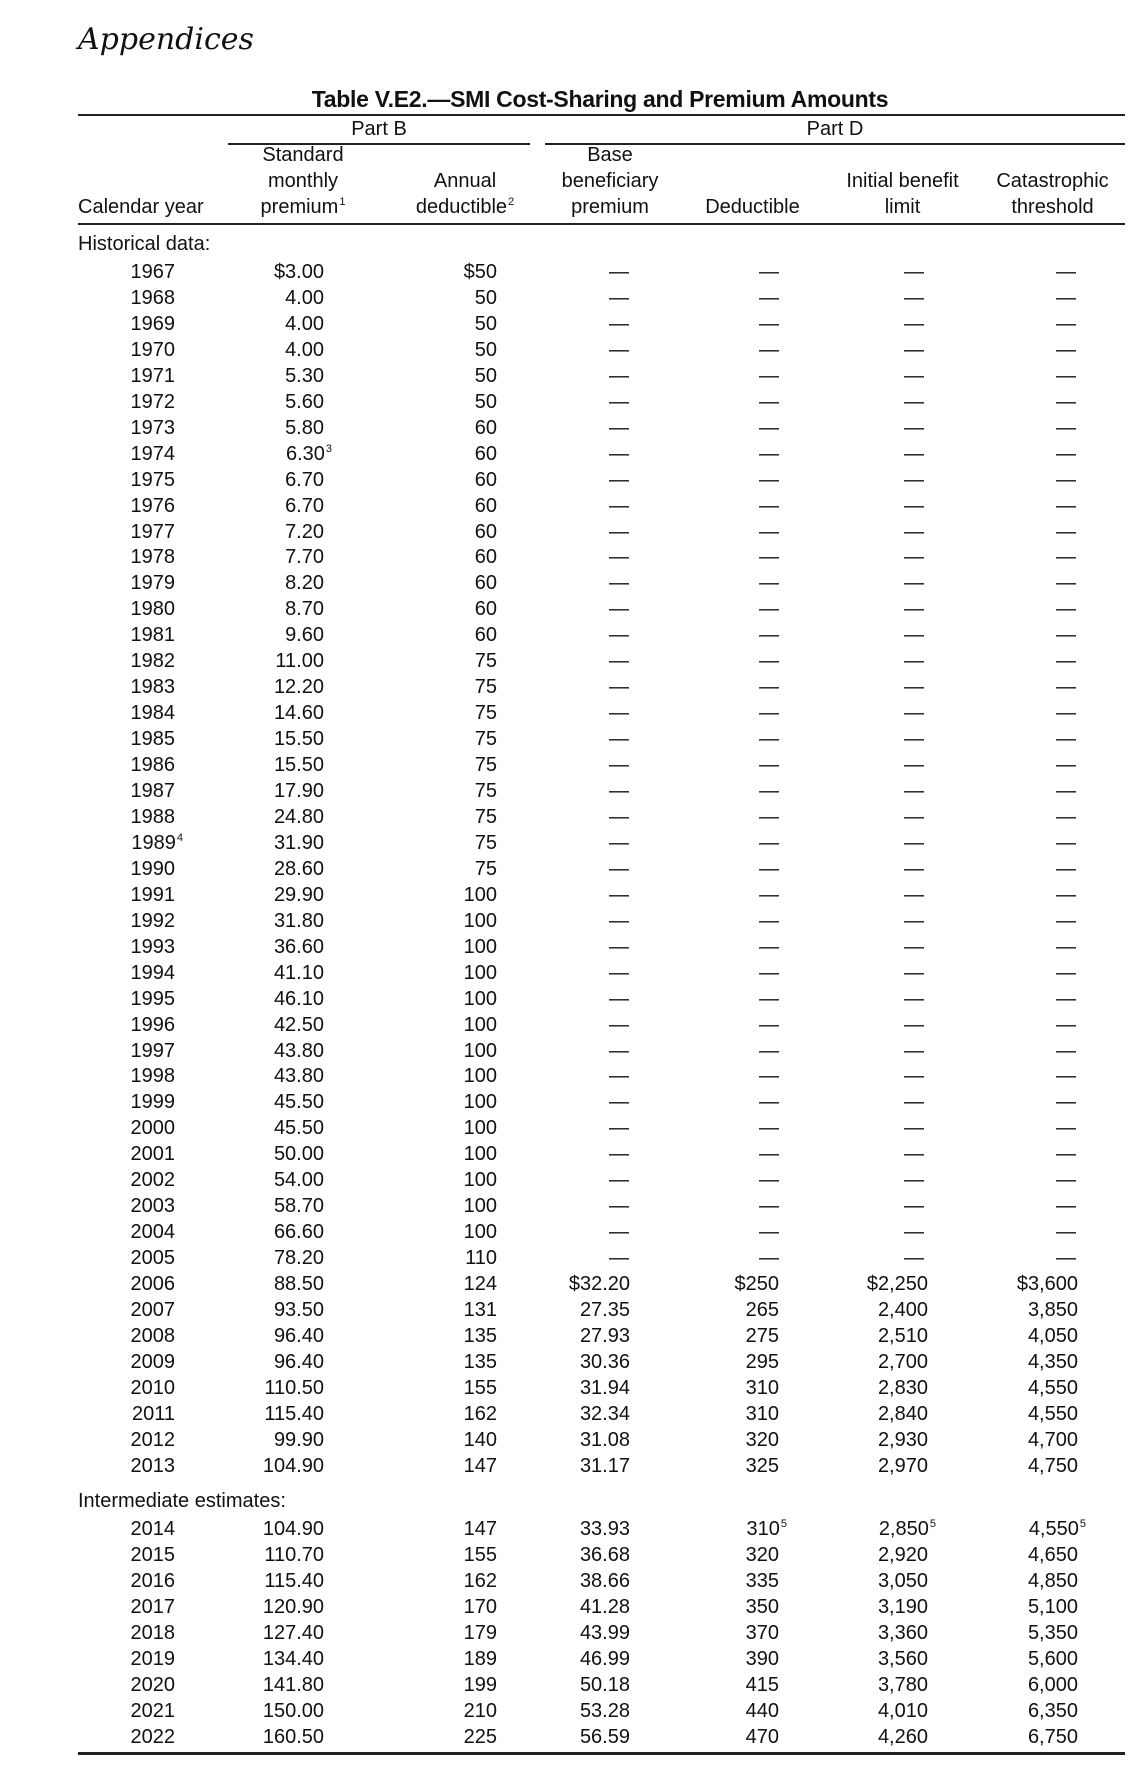 This screenshot has width=1136, height=1783. What do you see at coordinates (299, 843) in the screenshot?
I see `cell-standard-monthly-premium: 31.90` at bounding box center [299, 843].